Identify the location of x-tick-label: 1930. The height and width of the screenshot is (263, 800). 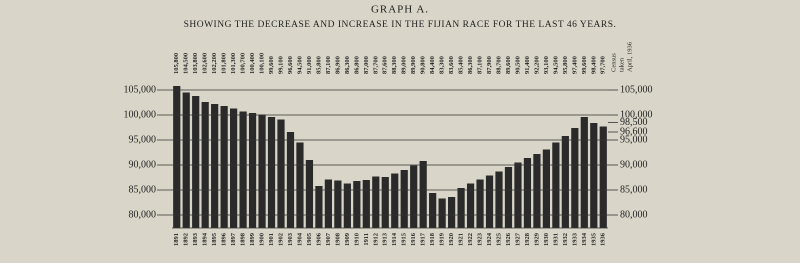
(546, 239).